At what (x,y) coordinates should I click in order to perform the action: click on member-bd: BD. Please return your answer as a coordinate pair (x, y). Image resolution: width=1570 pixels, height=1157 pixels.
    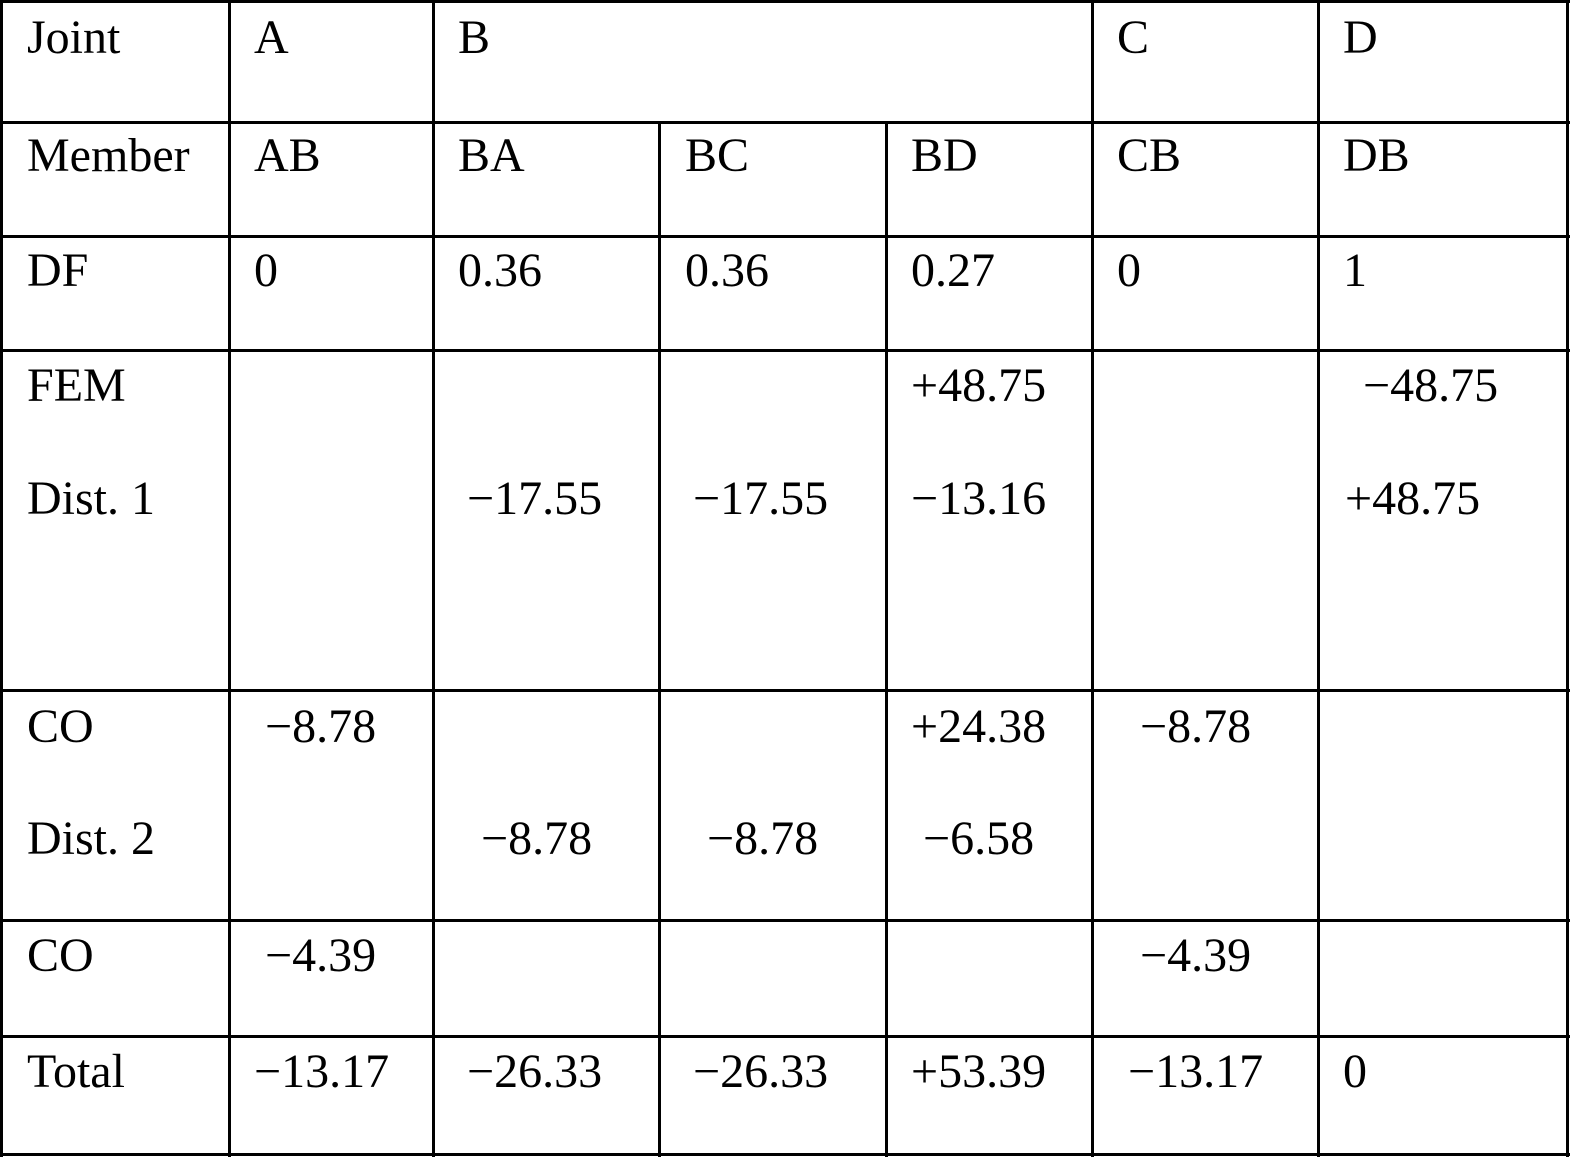
    Looking at the image, I should click on (944, 155).